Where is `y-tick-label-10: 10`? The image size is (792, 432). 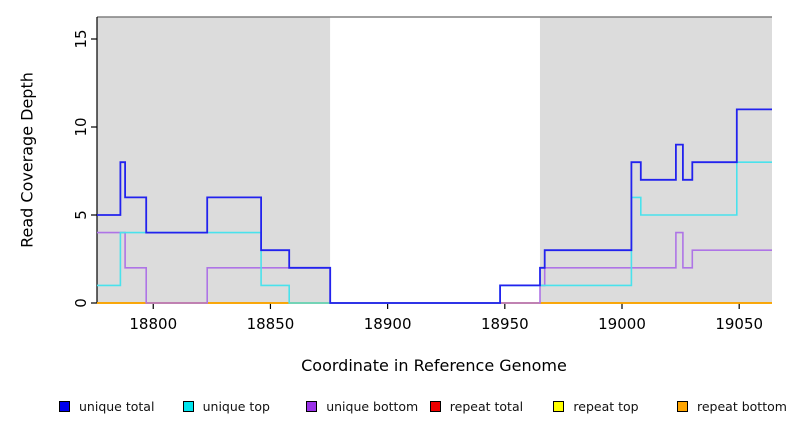 y-tick-label-10: 10 is located at coordinates (81, 127).